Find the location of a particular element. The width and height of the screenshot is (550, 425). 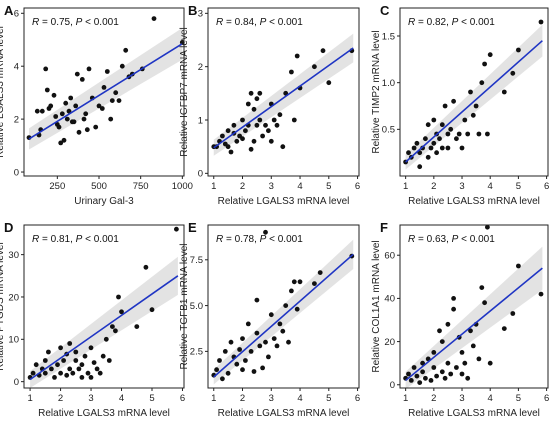

x-tick-label: 3 is located at coordinates (461, 398).